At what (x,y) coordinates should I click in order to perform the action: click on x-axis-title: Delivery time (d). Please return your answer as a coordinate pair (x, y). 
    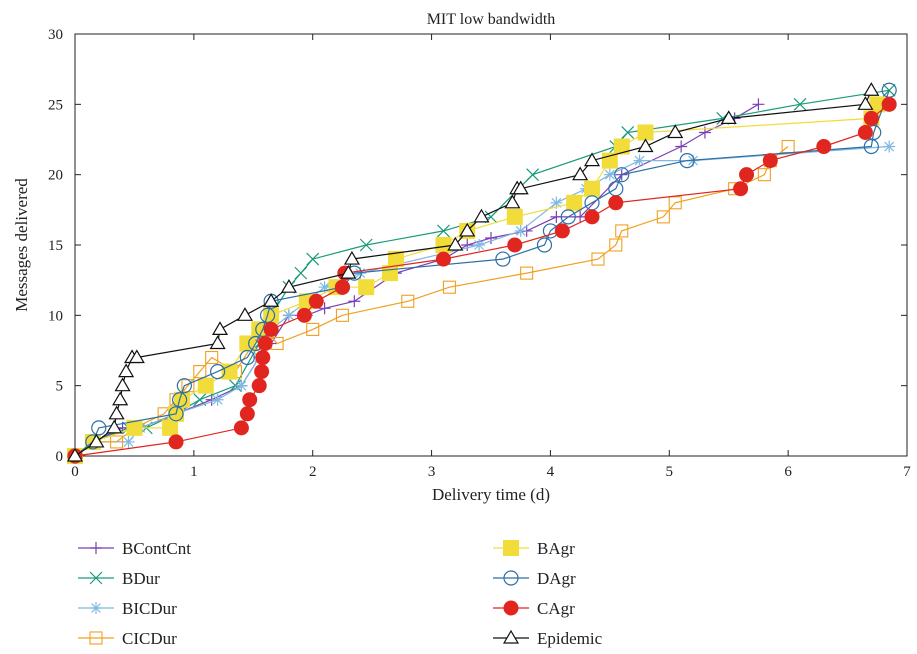
    Looking at the image, I should click on (491, 494).